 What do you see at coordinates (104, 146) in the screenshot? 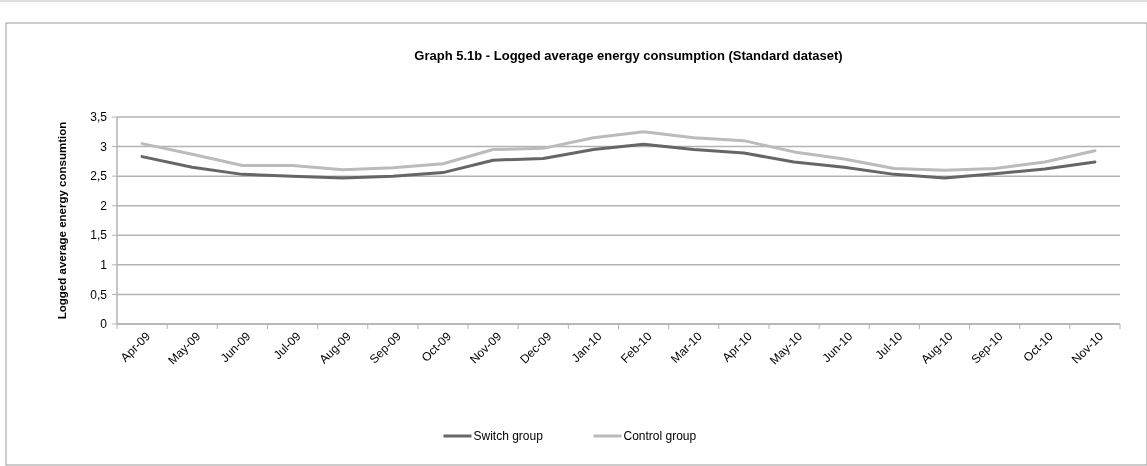
I see `y-tick-label: 3` at bounding box center [104, 146].